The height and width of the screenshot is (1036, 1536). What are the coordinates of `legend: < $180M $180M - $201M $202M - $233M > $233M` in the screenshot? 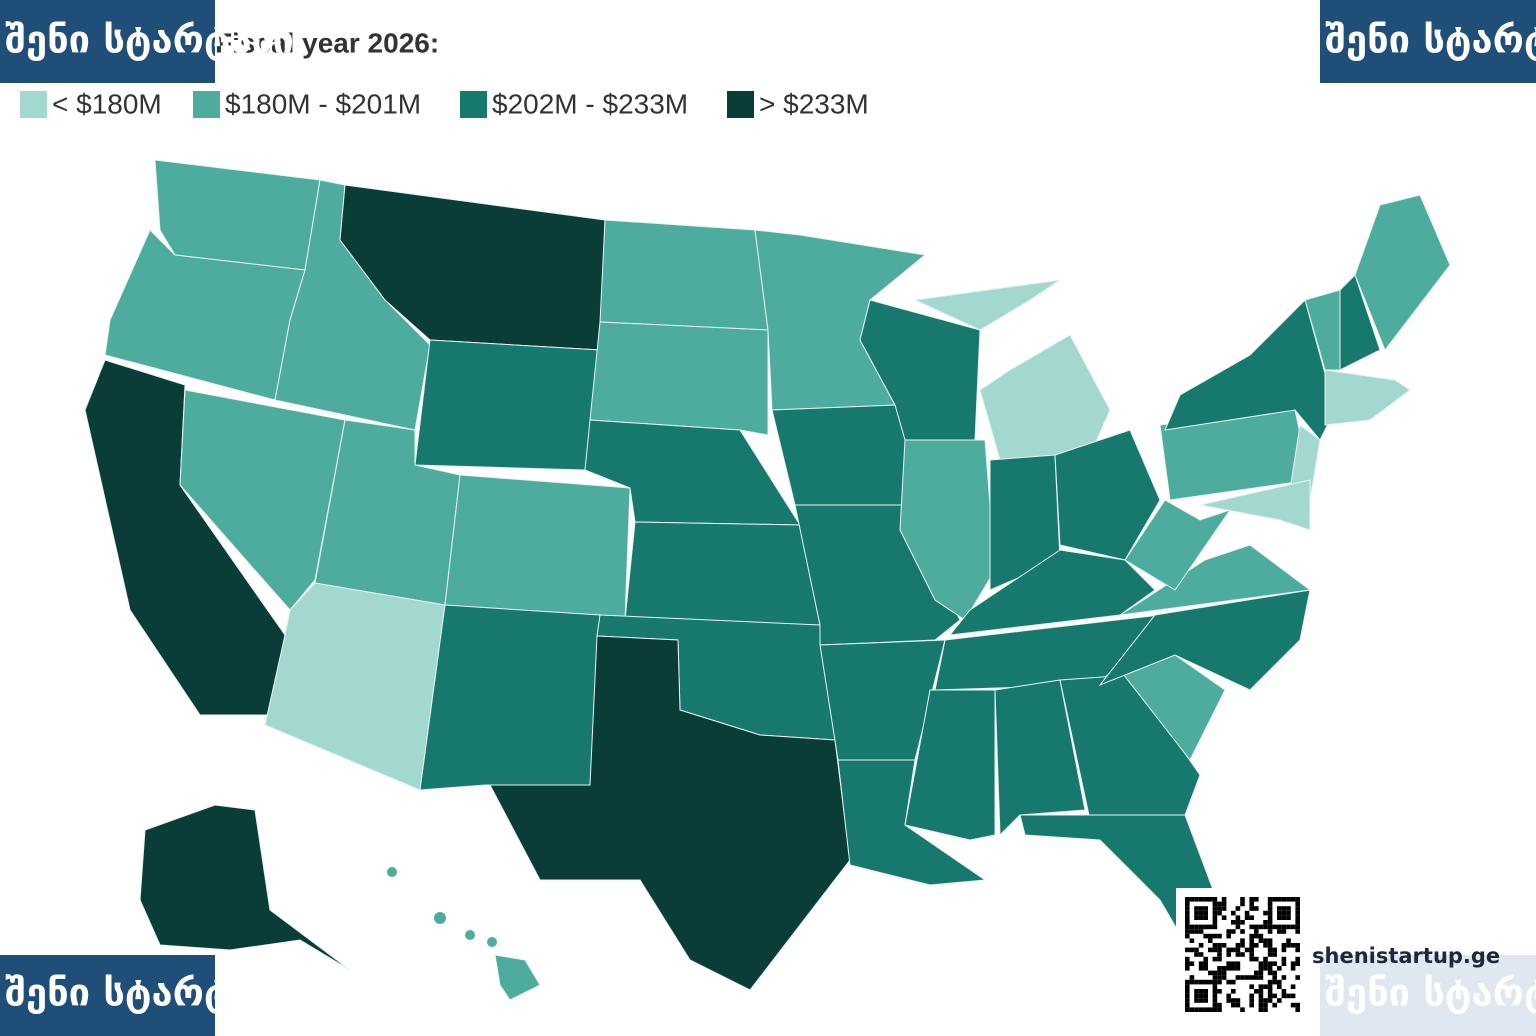 It's located at (444, 103).